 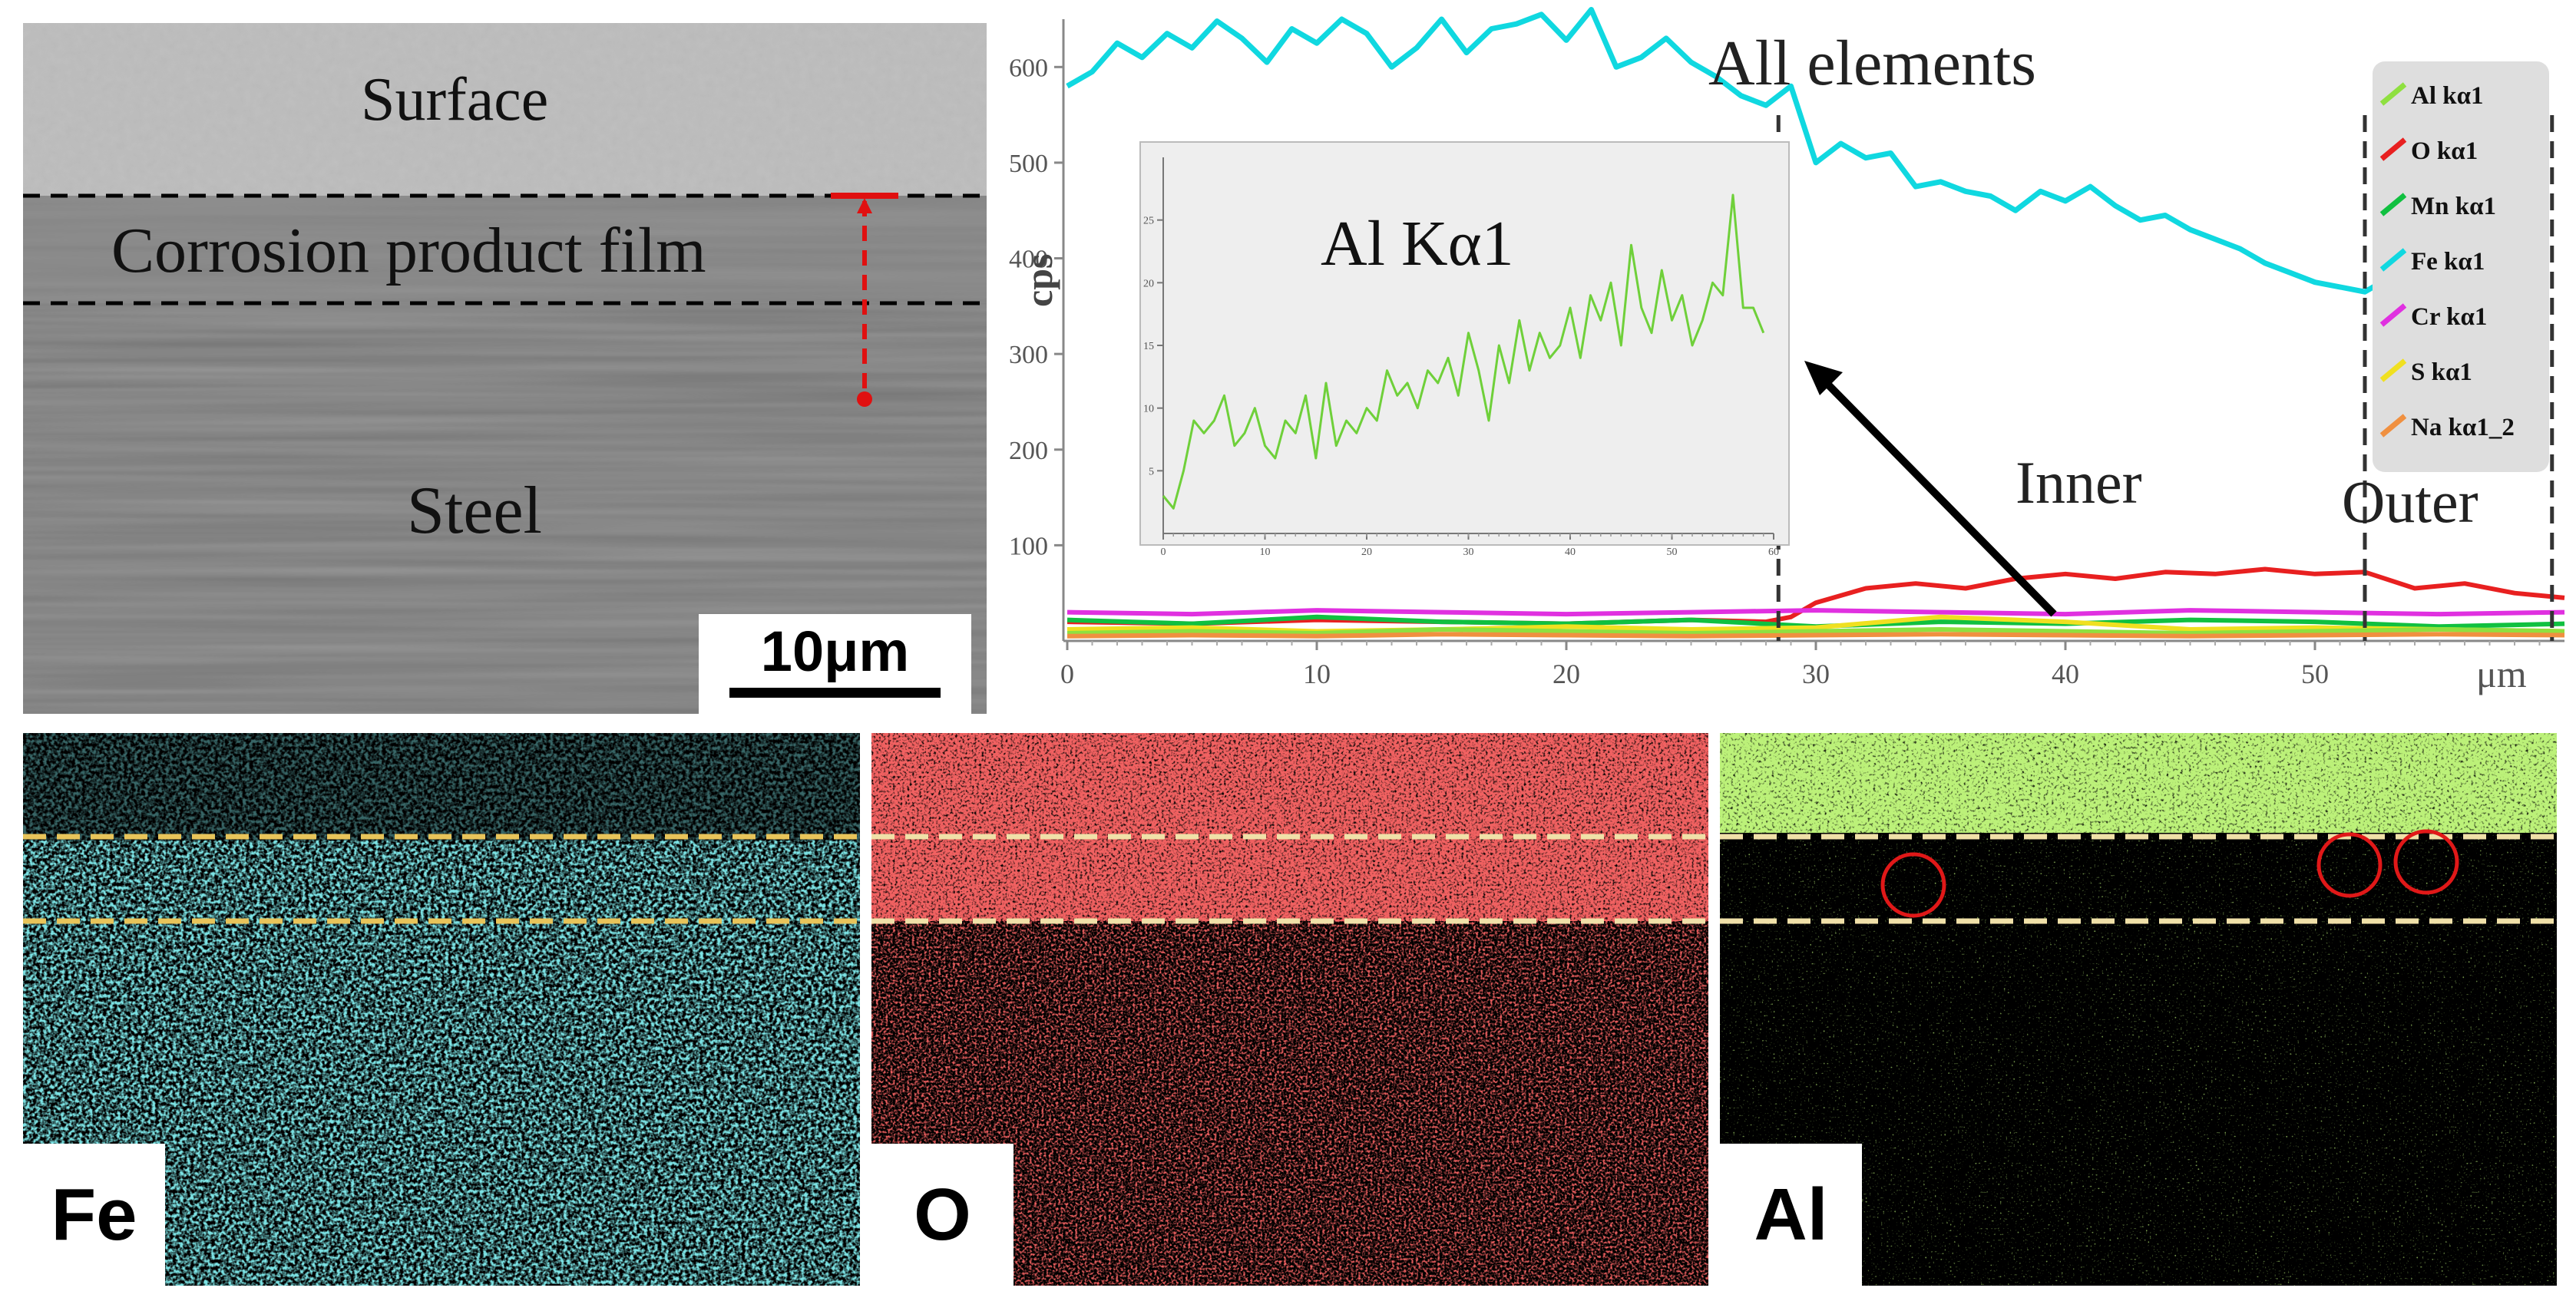 I want to click on legend-label: Na kα1_2, so click(x=2463, y=428).